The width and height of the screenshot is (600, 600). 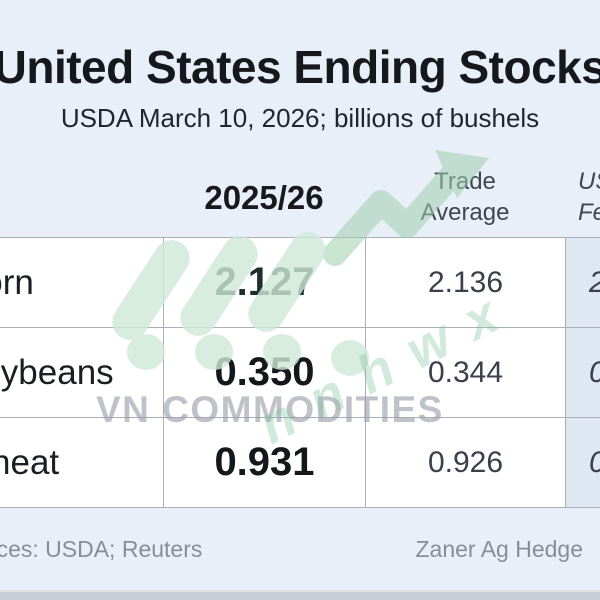 I want to click on usda-prior-text: 2, so click(x=594, y=283).